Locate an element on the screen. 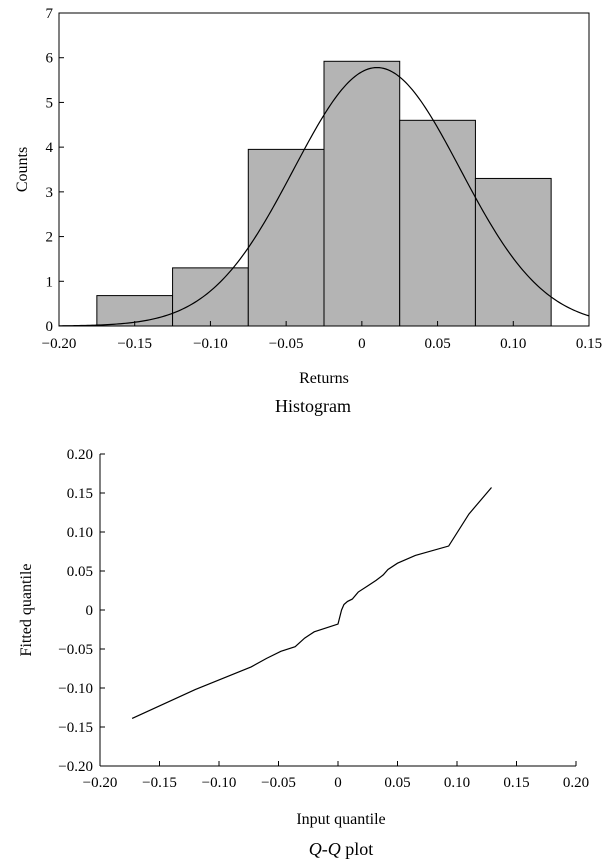 This screenshot has width=608, height=865. qq-plot-x-tick-label: −0.05 is located at coordinates (278, 783).